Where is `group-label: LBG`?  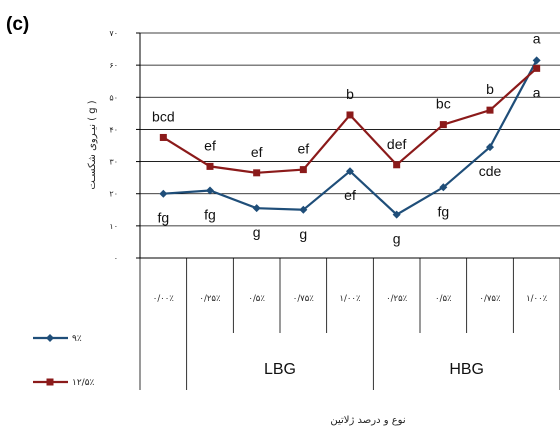 group-label: LBG is located at coordinates (280, 369).